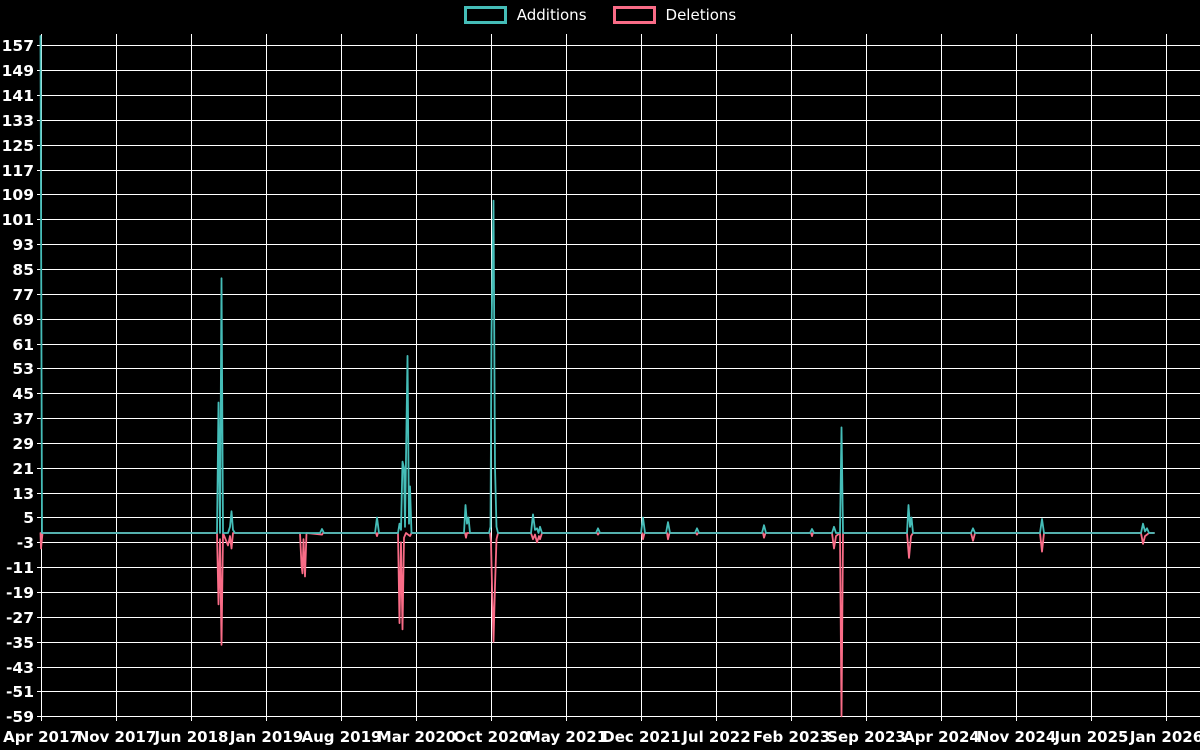 The height and width of the screenshot is (750, 1200). Describe the element at coordinates (342, 737) in the screenshot. I see `x-tick-label: Aug 2019` at that location.